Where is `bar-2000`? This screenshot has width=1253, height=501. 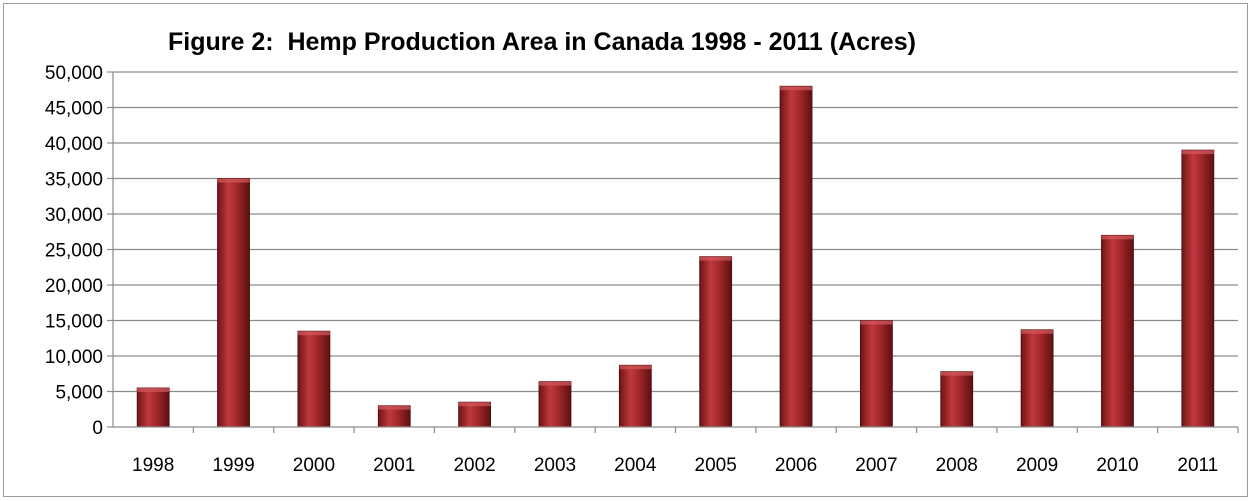
bar-2000 is located at coordinates (314, 379).